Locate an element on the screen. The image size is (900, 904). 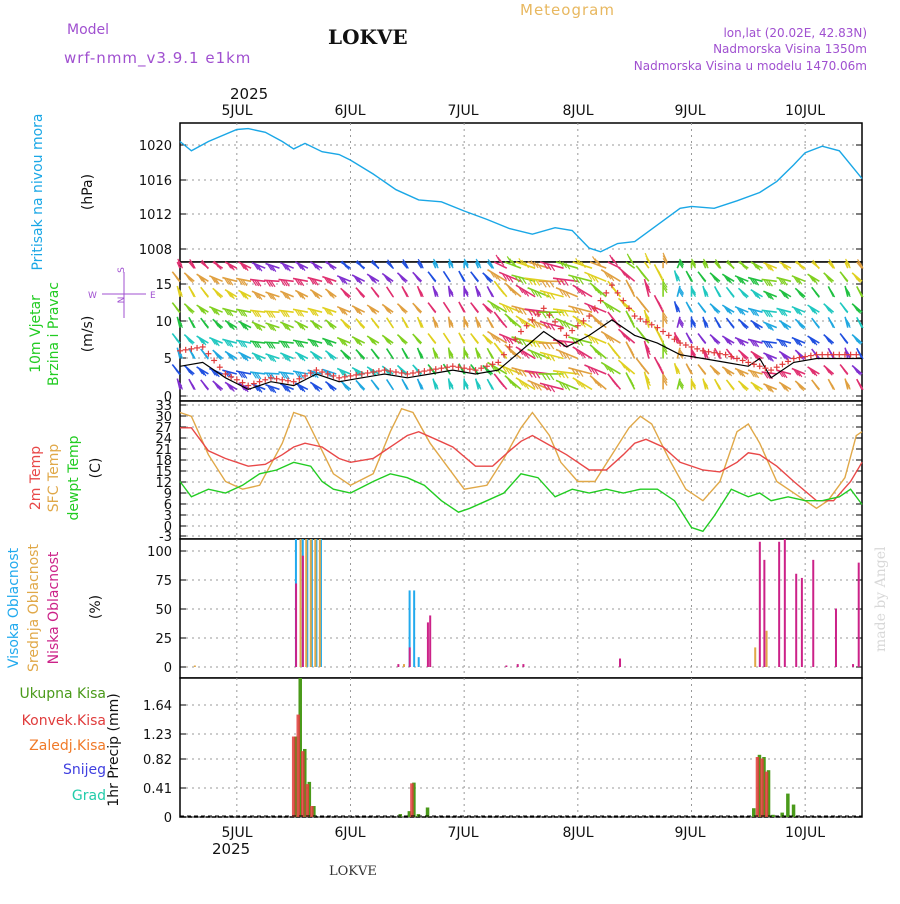
y-tick-label: 1016 is located at coordinates (155, 181).